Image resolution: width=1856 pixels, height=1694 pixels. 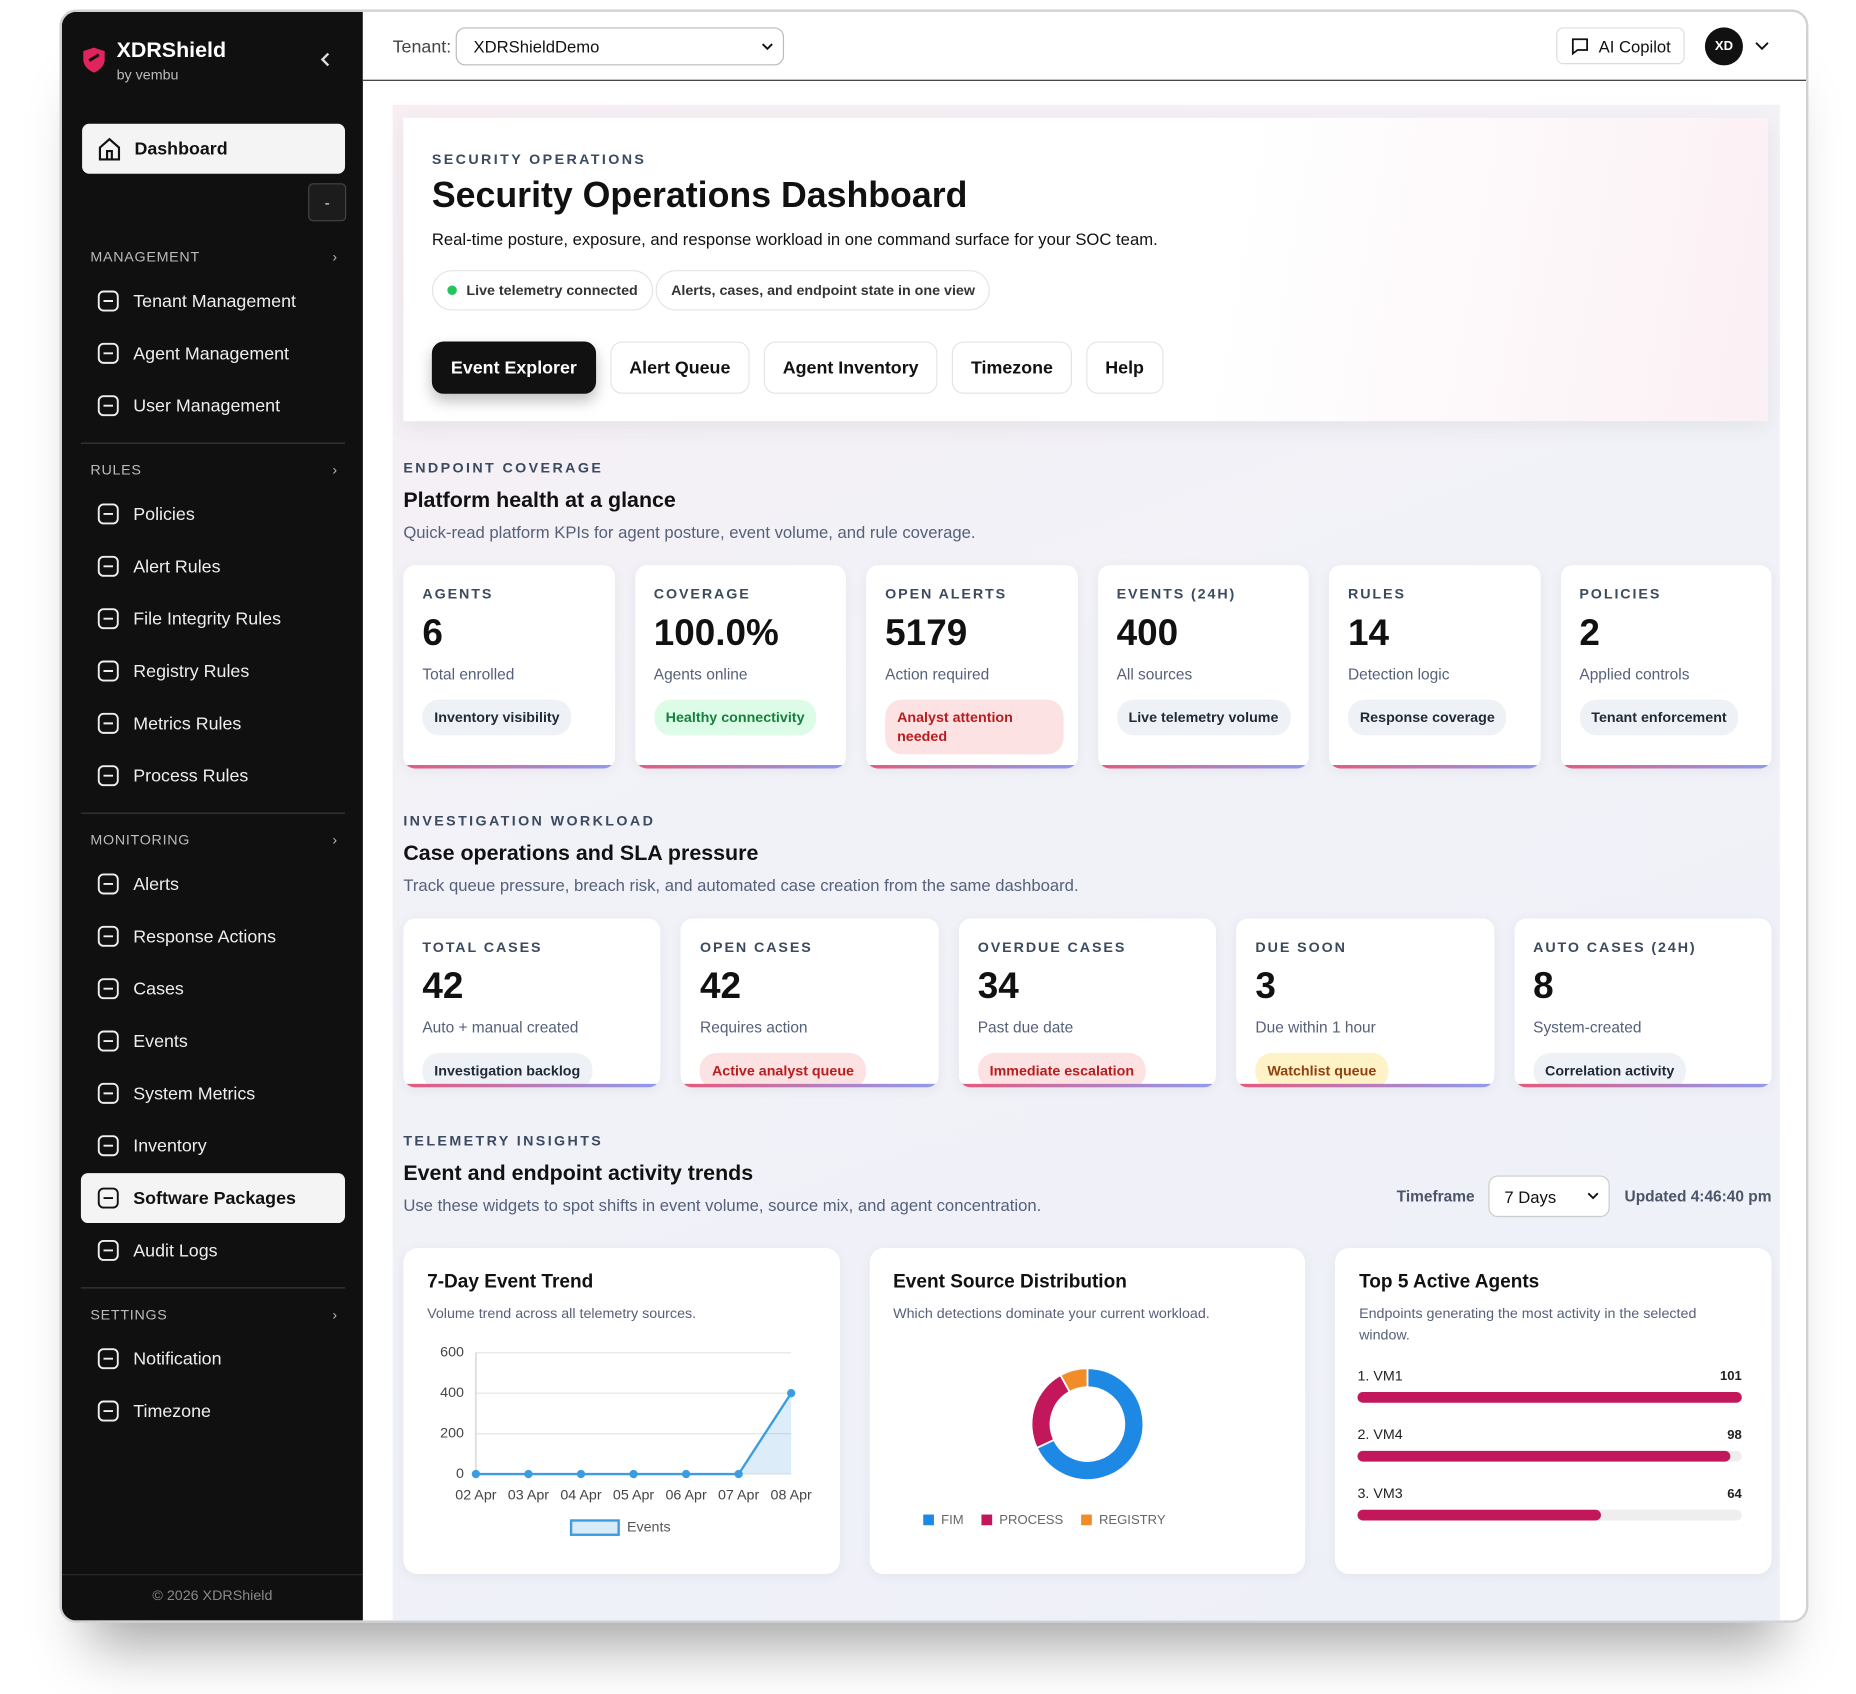 I want to click on chevron-shape, so click(x=1594, y=1195).